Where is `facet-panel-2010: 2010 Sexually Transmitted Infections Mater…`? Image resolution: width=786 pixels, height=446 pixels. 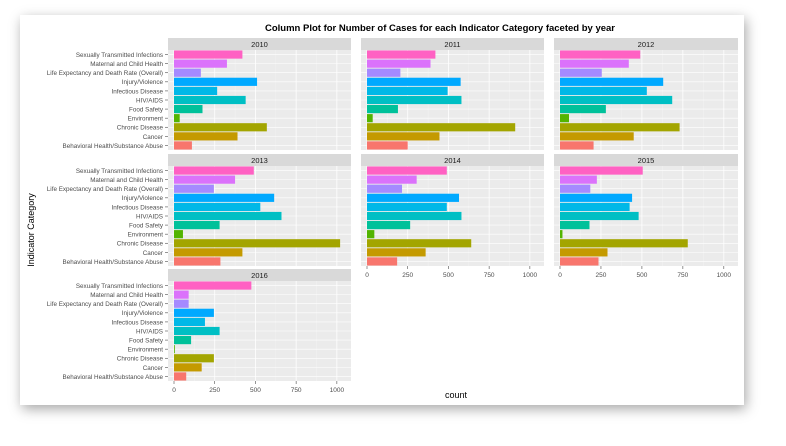
facet-panel-2010: 2010 Sexually Transmitted Infections Mater… is located at coordinates (199, 94).